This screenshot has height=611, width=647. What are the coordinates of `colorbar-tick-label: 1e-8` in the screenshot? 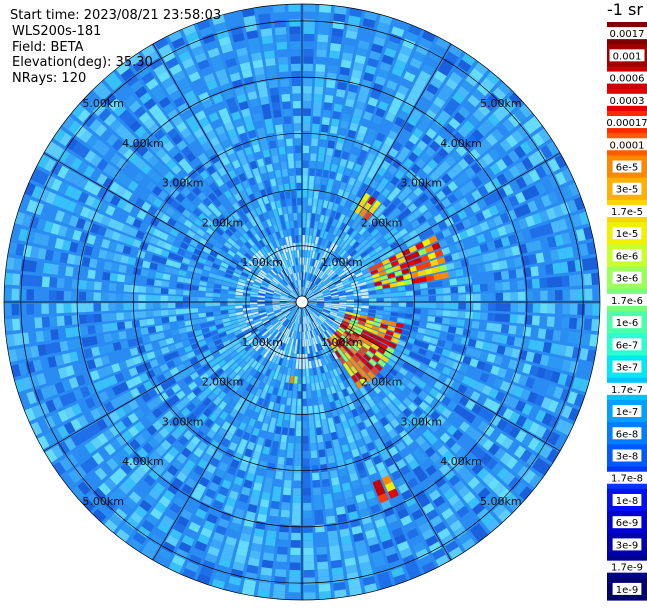 It's located at (627, 501).